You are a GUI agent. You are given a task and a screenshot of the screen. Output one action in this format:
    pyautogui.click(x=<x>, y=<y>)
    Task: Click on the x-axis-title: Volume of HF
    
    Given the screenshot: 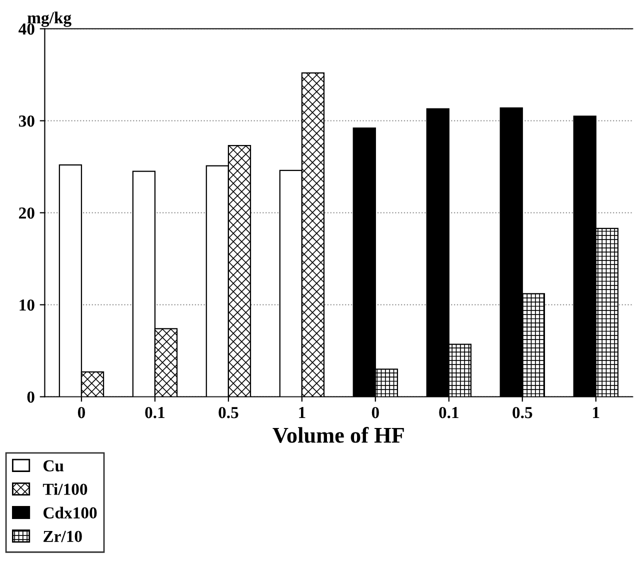 What is the action you would take?
    pyautogui.click(x=338, y=434)
    